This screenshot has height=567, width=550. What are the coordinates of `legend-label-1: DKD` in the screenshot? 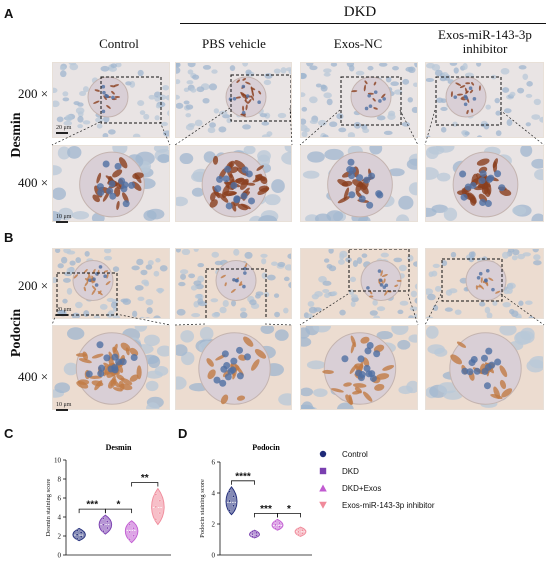 It's located at (350, 471).